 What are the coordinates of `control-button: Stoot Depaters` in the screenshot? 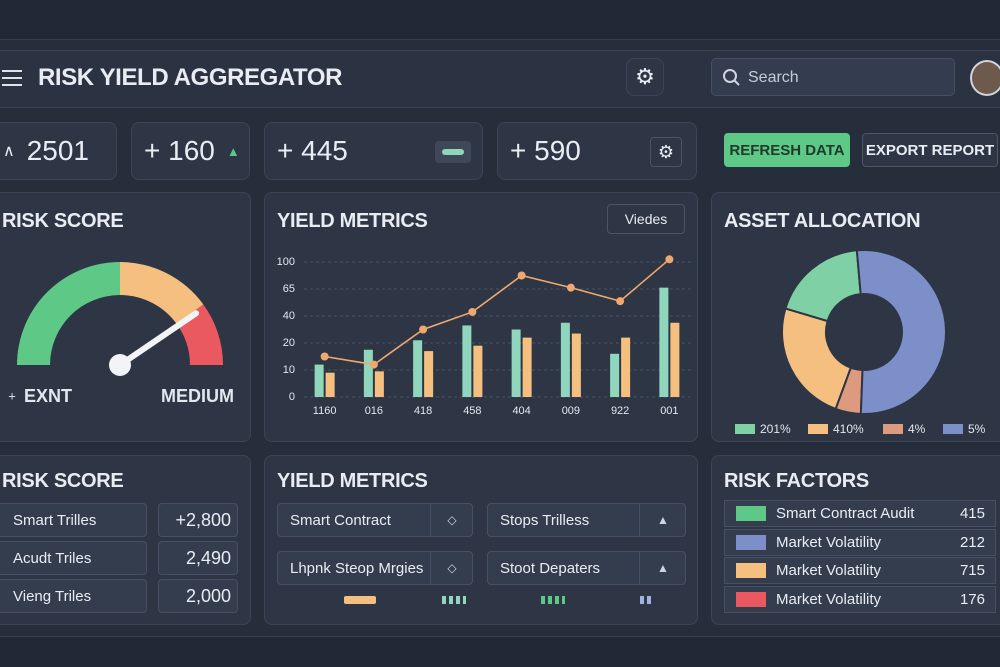 It's located at (586, 568).